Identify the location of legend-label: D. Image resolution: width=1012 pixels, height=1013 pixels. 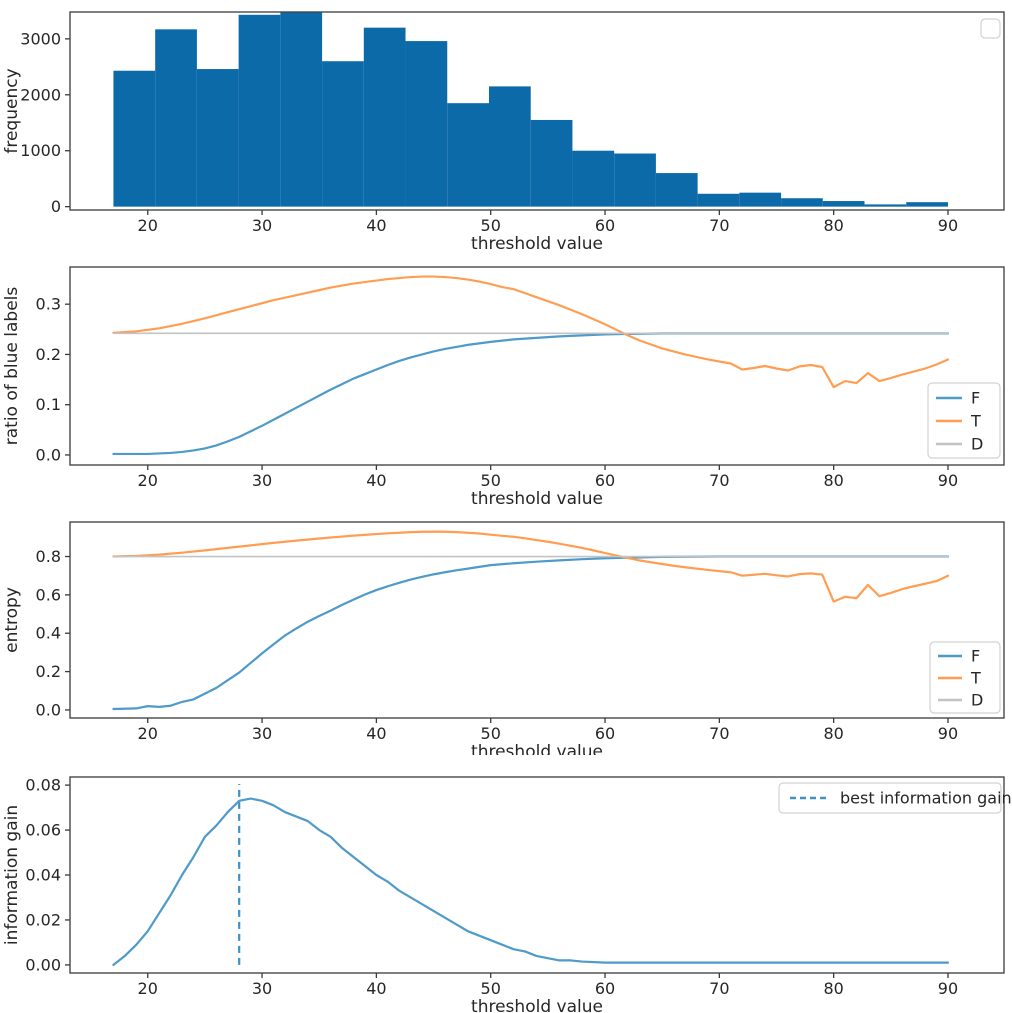
(977, 444).